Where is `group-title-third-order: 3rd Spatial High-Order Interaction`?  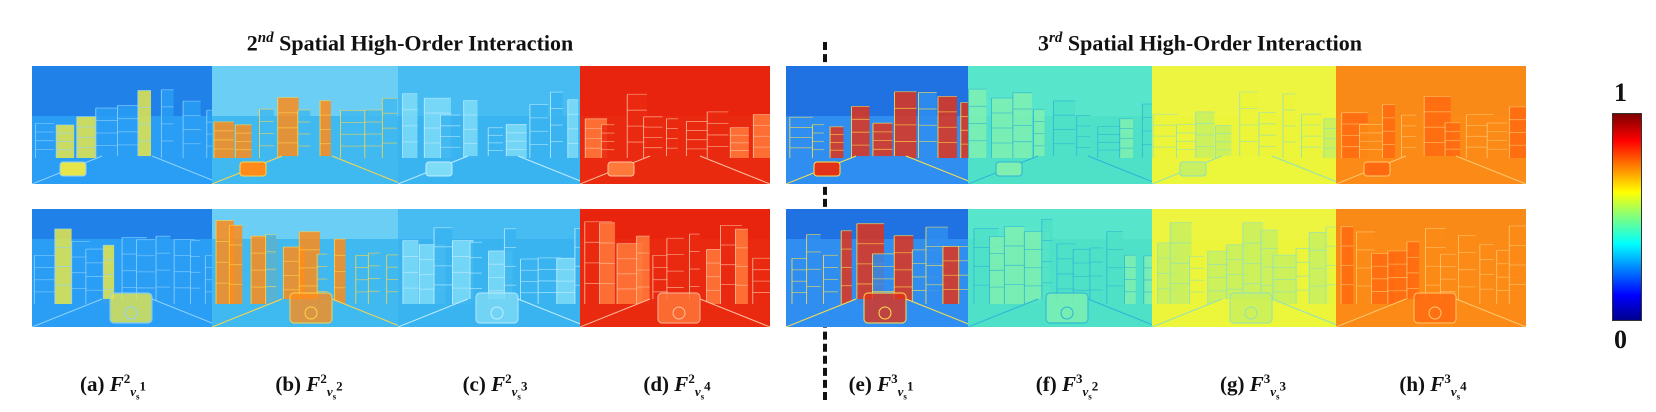
group-title-third-order: 3rd Spatial High-Order Interaction is located at coordinates (1200, 43).